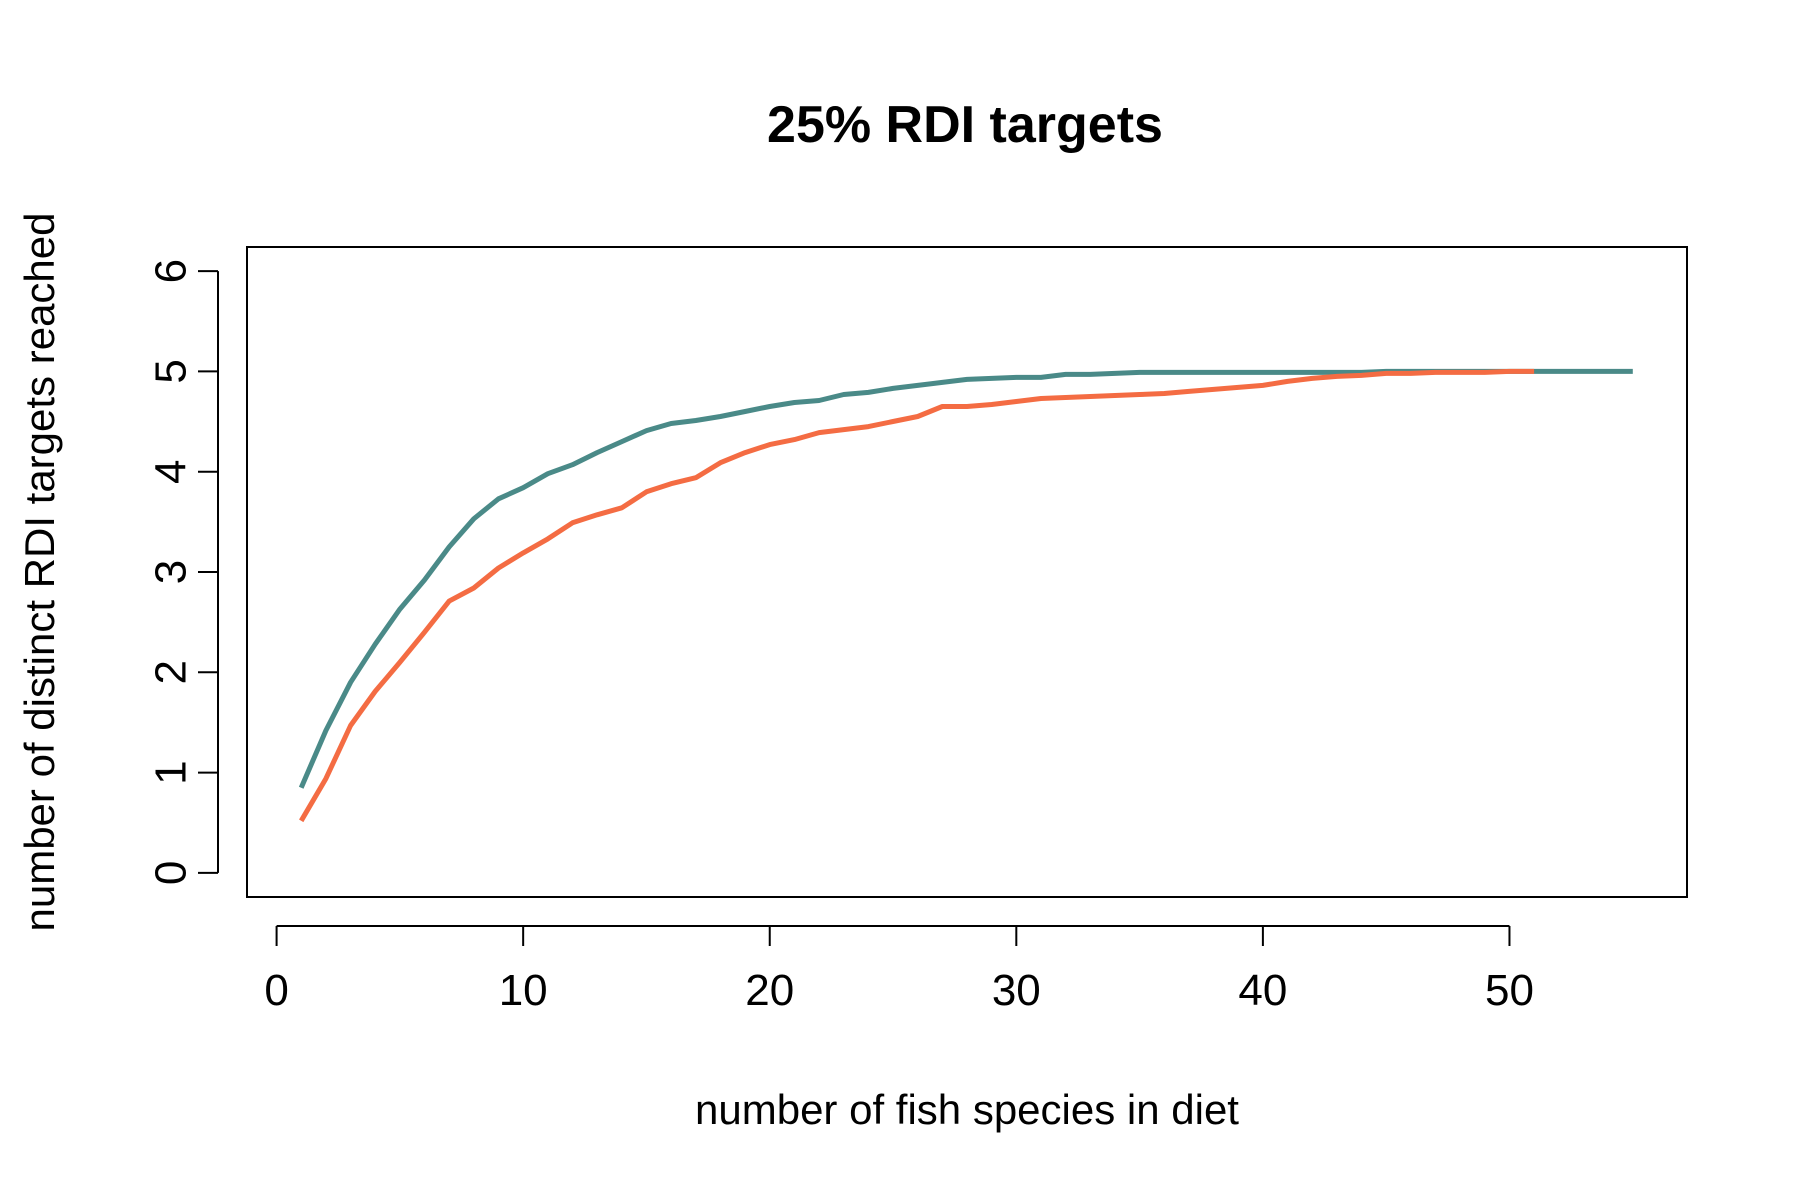 The image size is (1800, 1200). Describe the element at coordinates (171, 572) in the screenshot. I see `y-tick-label: 3` at that location.